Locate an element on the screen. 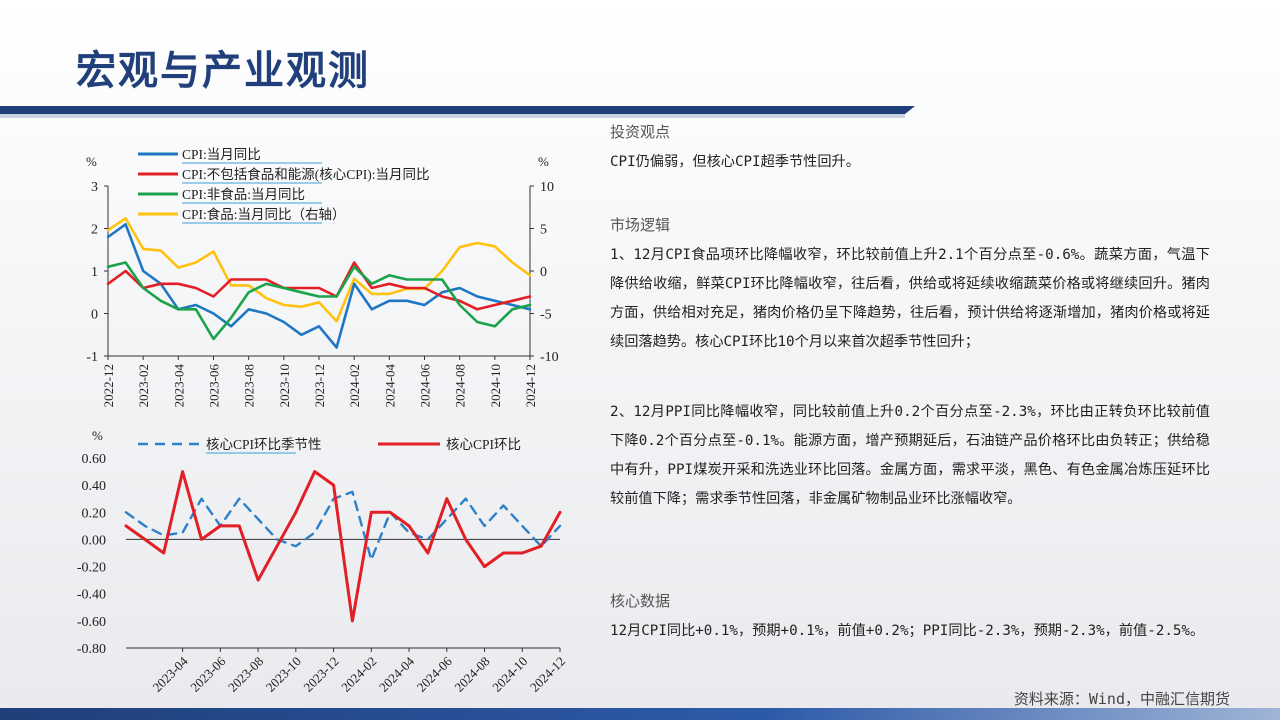 The height and width of the screenshot is (720, 1280). y-tick-label-right: 5 is located at coordinates (543, 230).